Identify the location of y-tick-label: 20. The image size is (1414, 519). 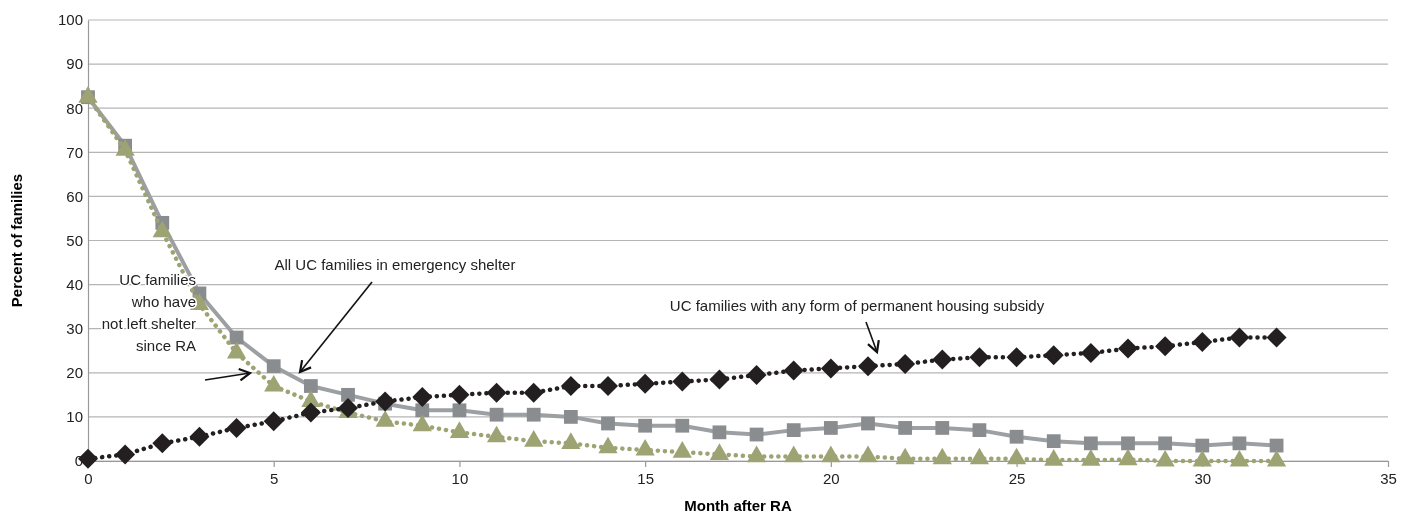
(74, 373).